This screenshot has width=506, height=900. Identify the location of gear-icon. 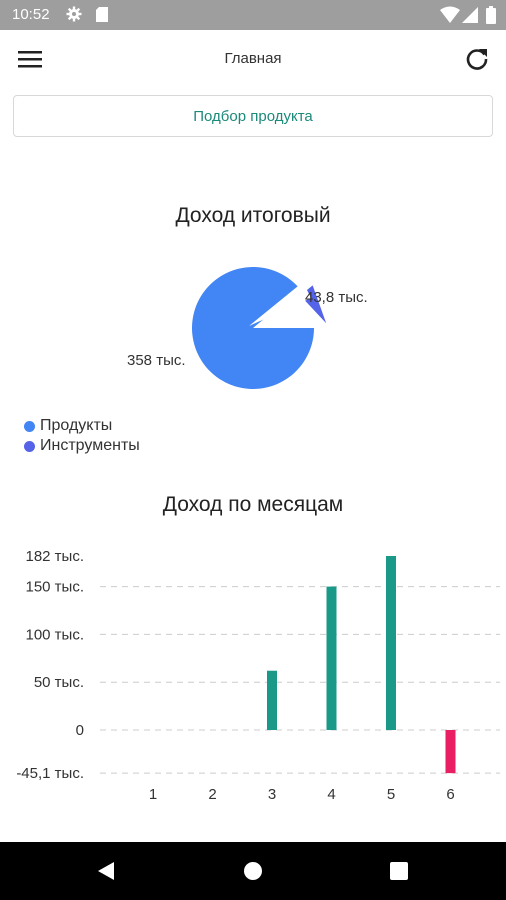
(74, 14).